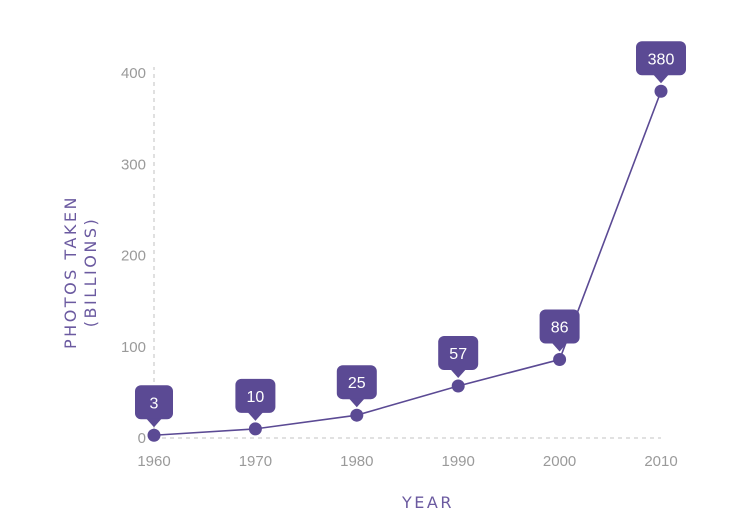  What do you see at coordinates (153, 461) in the screenshot?
I see `x-tick-label: 1960` at bounding box center [153, 461].